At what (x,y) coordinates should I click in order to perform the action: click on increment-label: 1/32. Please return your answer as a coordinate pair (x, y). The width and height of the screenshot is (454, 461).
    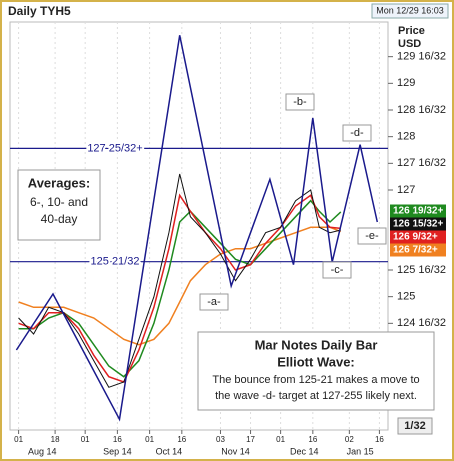
    Looking at the image, I should click on (414, 426).